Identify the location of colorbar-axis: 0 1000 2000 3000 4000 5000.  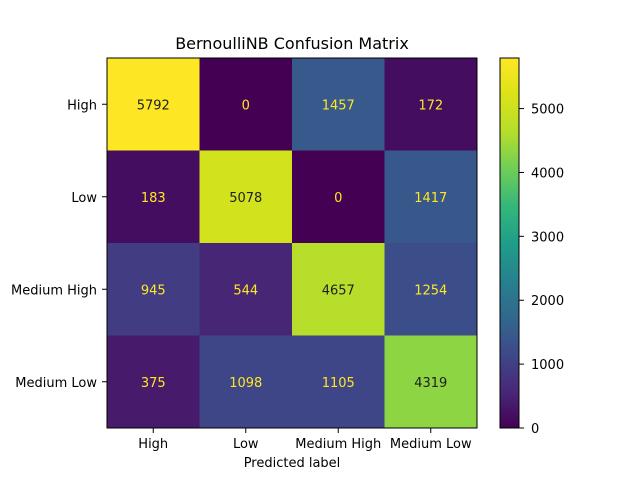
(541, 270).